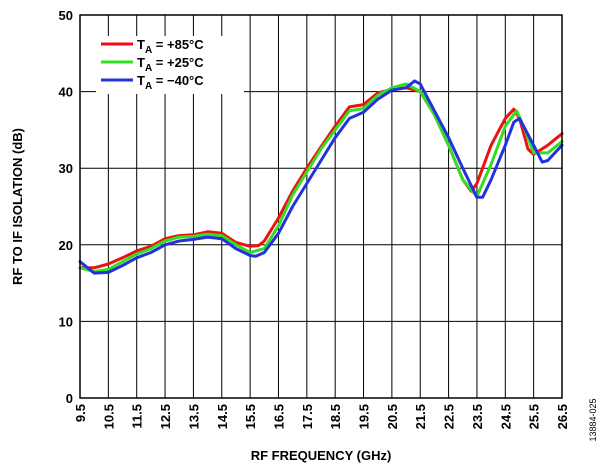 The width and height of the screenshot is (600, 464). What do you see at coordinates (278, 416) in the screenshot?
I see `x-tick-label: 16.5` at bounding box center [278, 416].